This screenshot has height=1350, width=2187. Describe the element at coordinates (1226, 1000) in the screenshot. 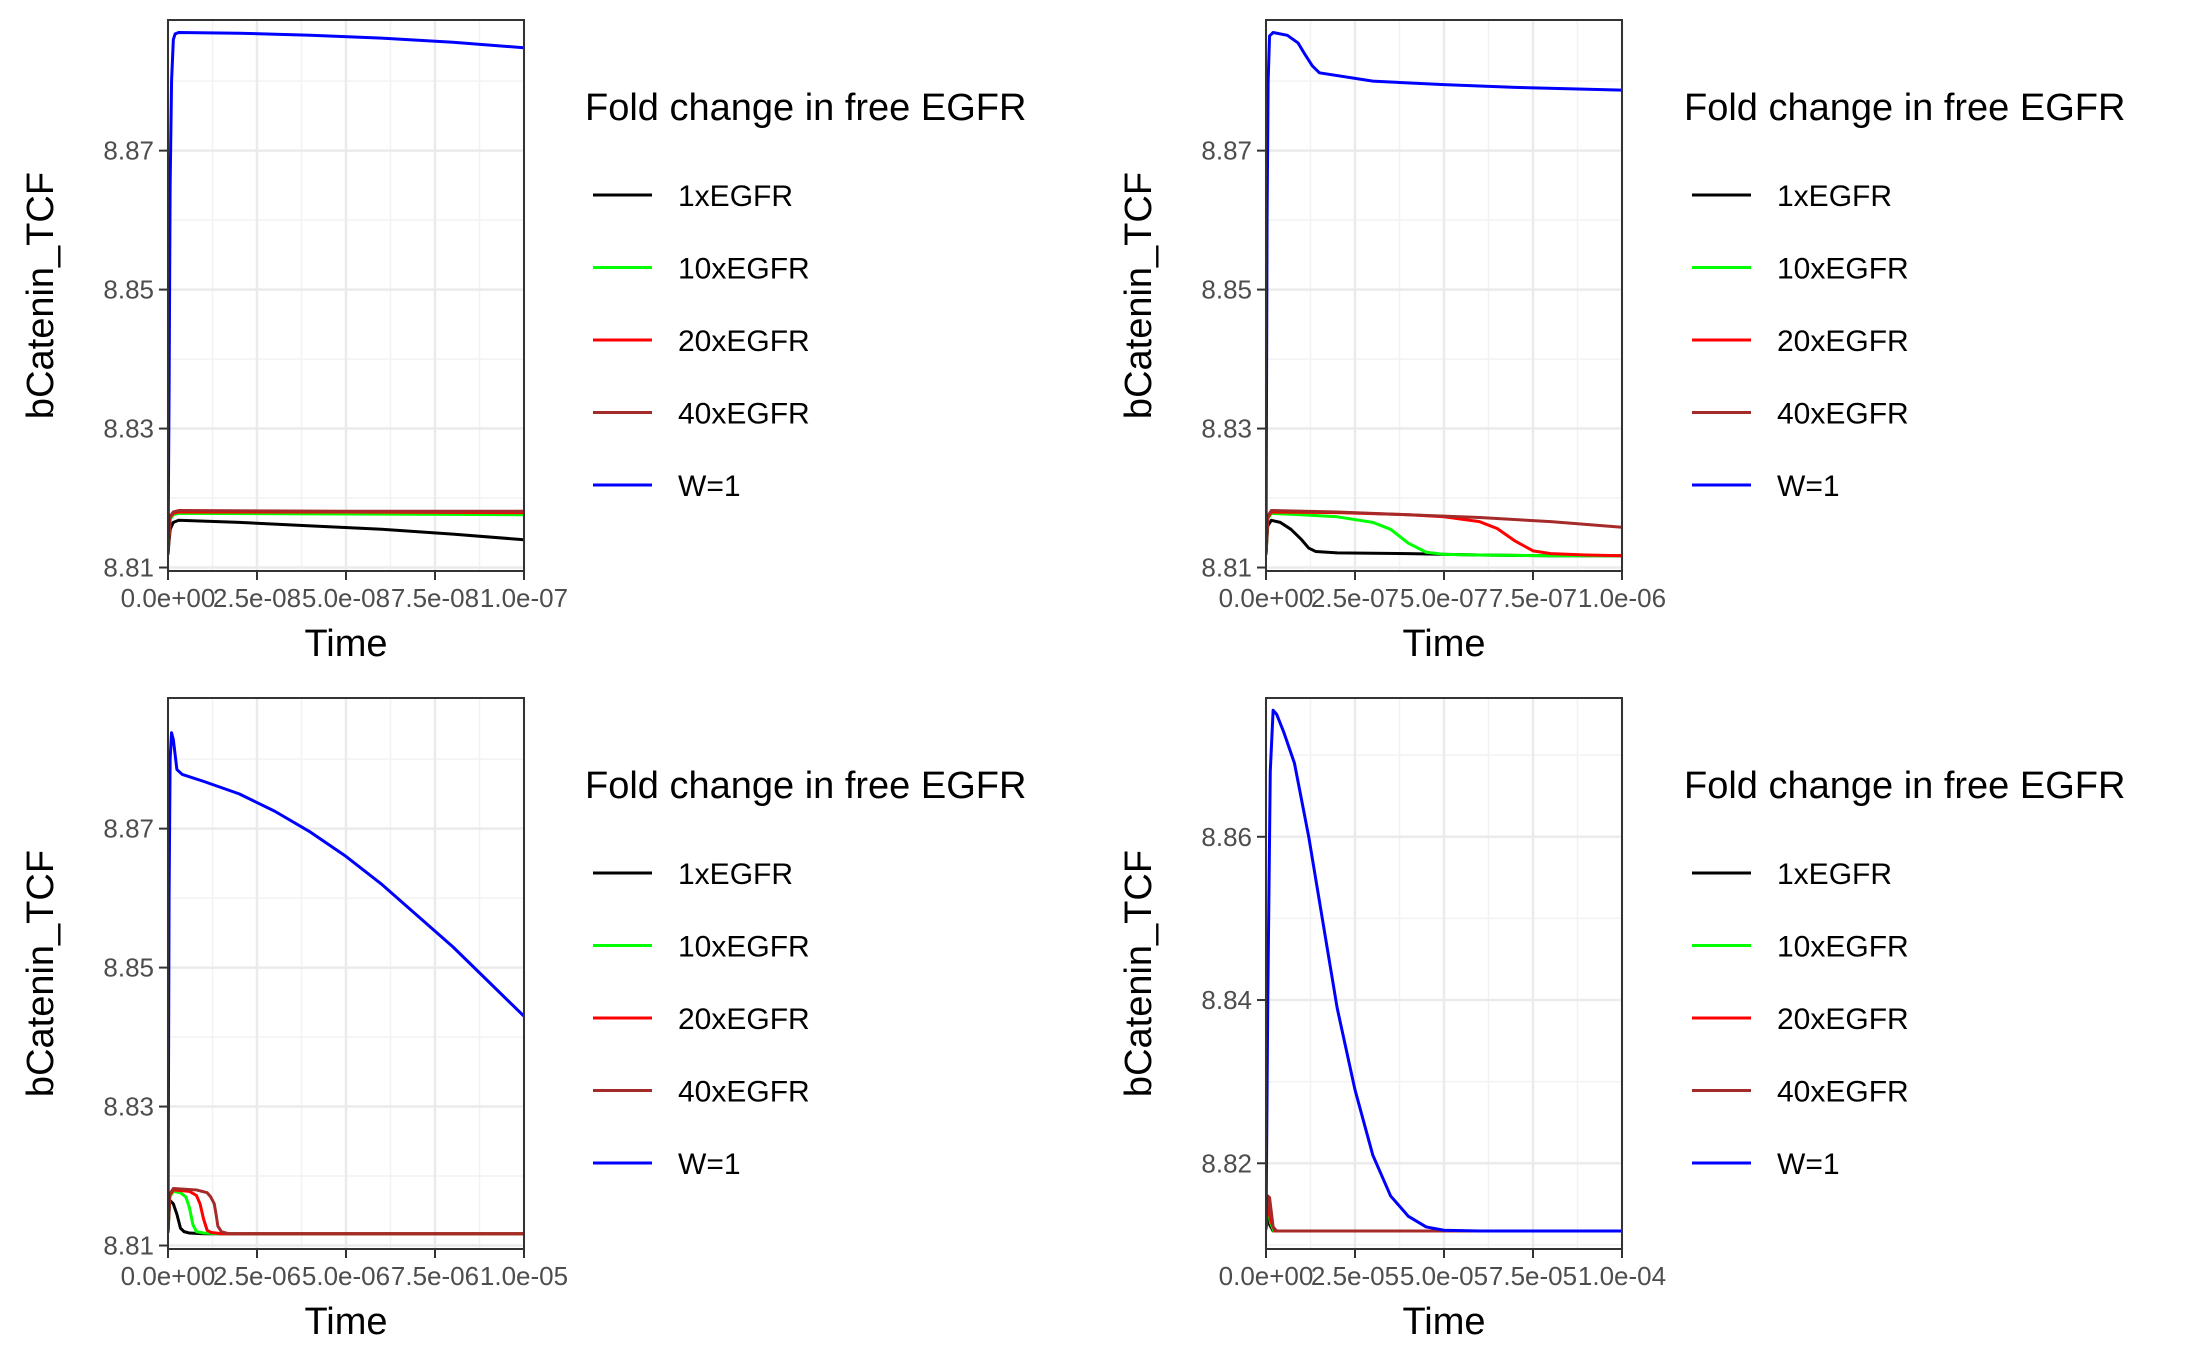

I see `y-tick-label: 8.84` at that location.